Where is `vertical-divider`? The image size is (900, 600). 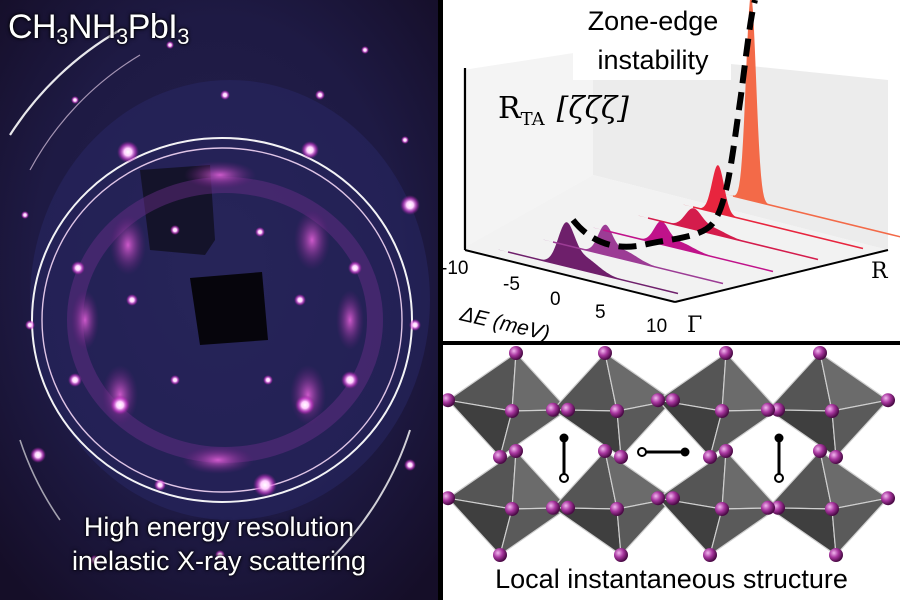 vertical-divider is located at coordinates (440, 300).